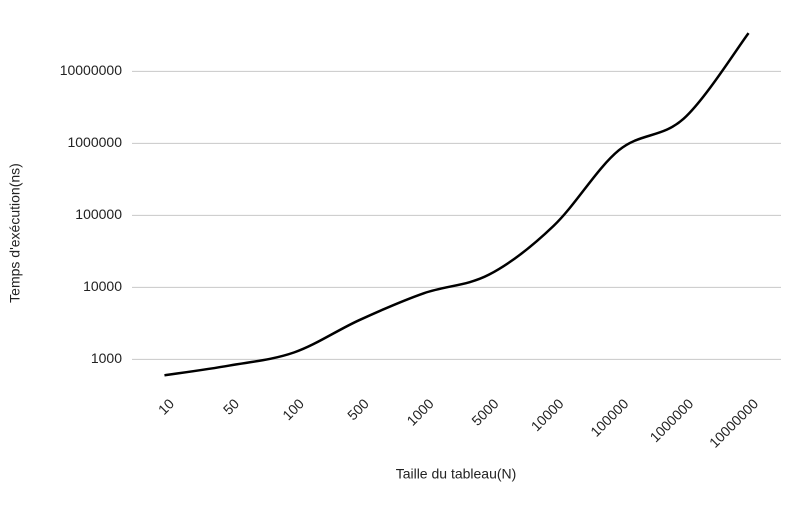  I want to click on x-tick-label: 1000000, so click(672, 420).